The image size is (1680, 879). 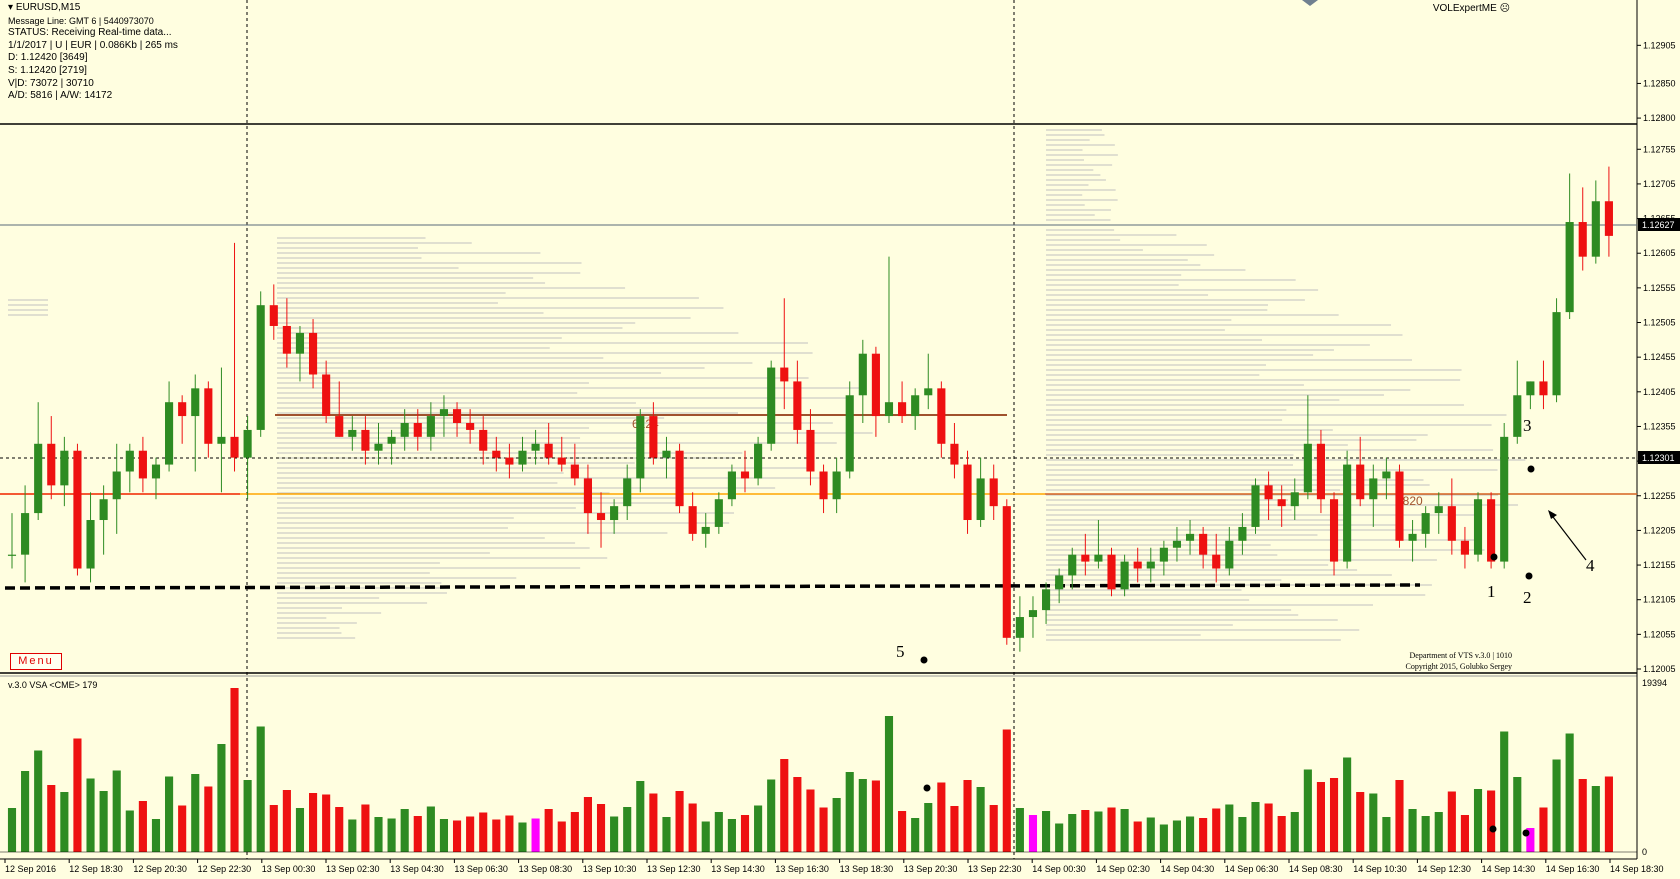 I want to click on scroll-marker-icon, so click(x=1310, y=3).